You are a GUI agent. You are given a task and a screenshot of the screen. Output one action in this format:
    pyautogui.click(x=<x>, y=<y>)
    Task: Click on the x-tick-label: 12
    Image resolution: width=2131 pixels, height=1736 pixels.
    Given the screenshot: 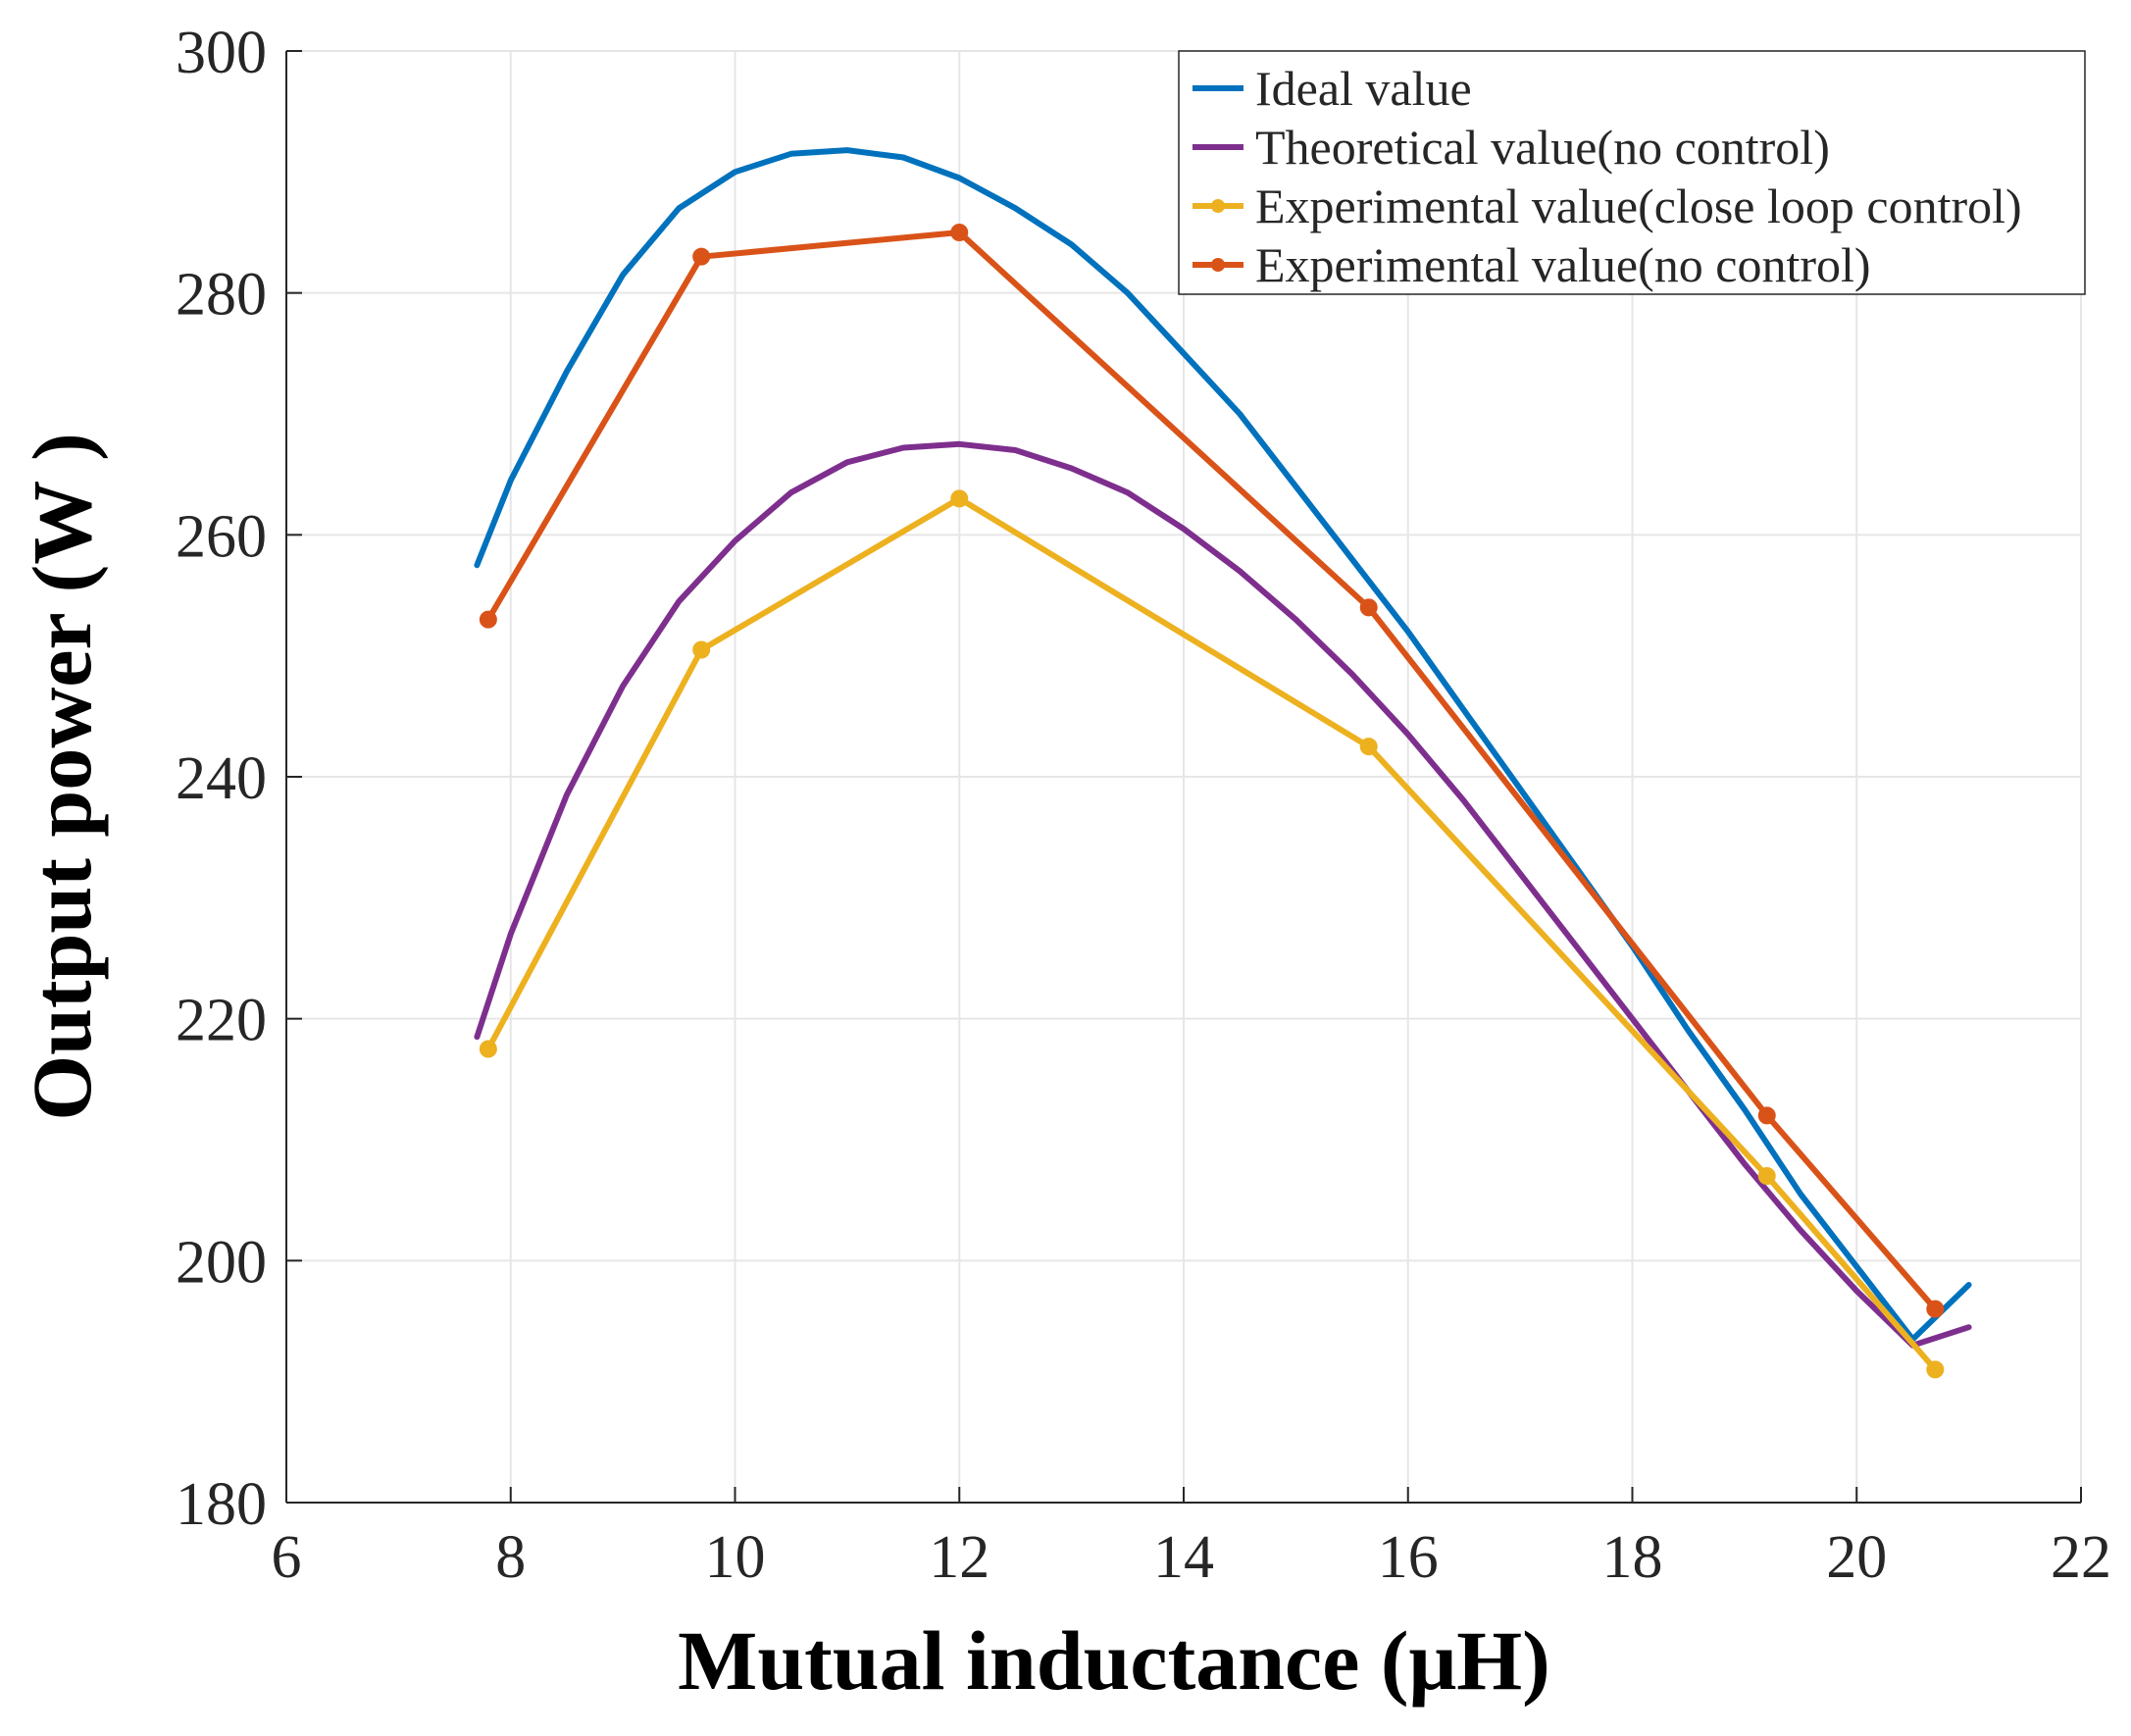 What is the action you would take?
    pyautogui.click(x=959, y=1558)
    